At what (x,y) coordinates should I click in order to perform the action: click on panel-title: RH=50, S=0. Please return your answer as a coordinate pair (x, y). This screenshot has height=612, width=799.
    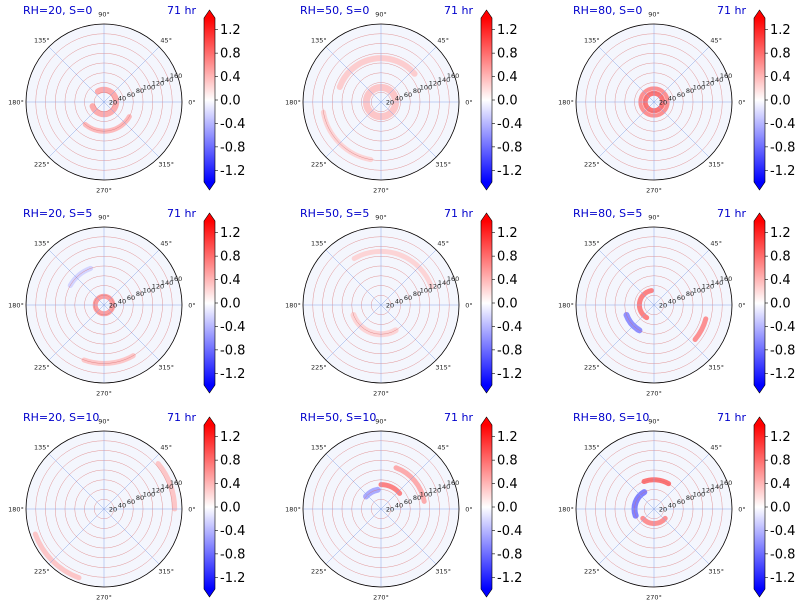
    Looking at the image, I should click on (334, 10).